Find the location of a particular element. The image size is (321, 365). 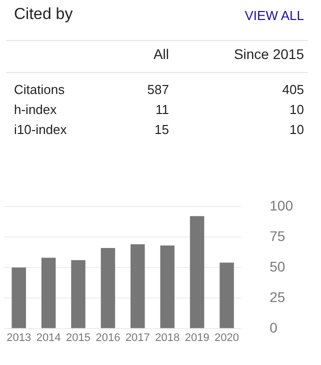

text: Since 2015 is located at coordinates (269, 54).